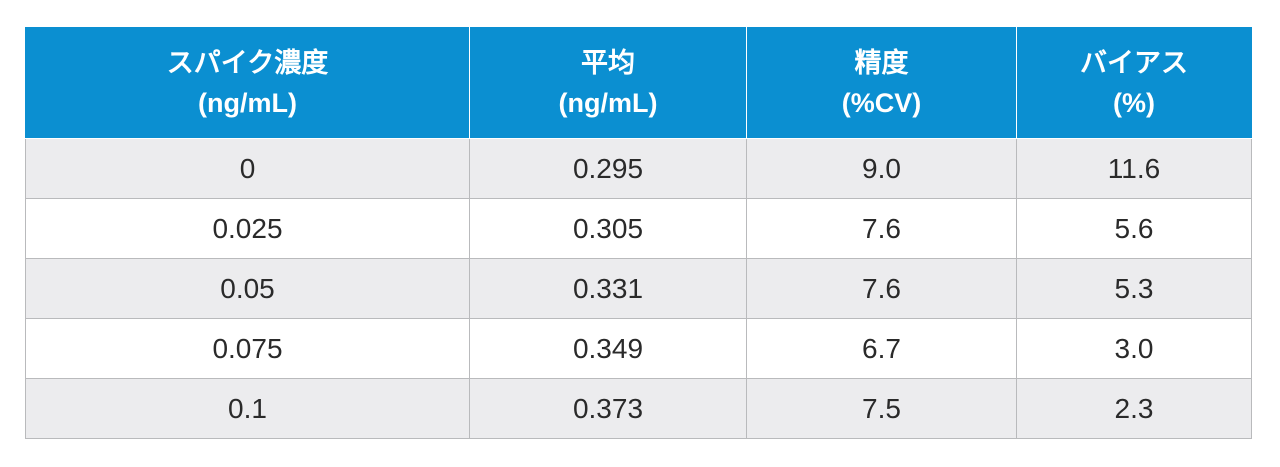 Image resolution: width=1280 pixels, height=467 pixels. Describe the element at coordinates (608, 408) in the screenshot. I see `table-cell: 0.373` at that location.